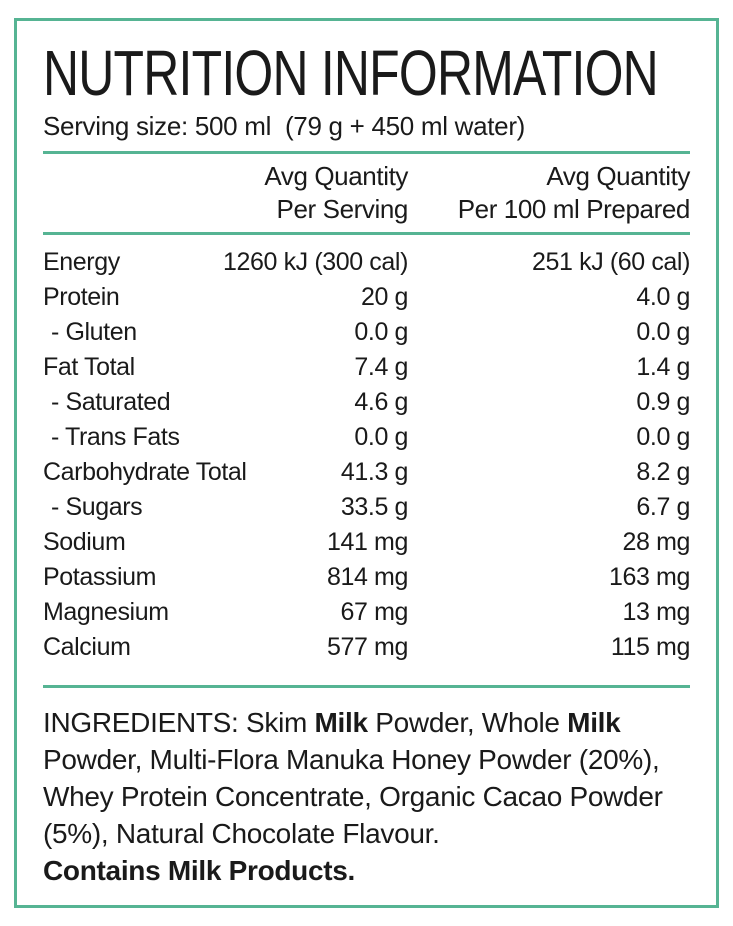 The image size is (733, 926). I want to click on per-100ml-value: 1.4 g, so click(663, 367).